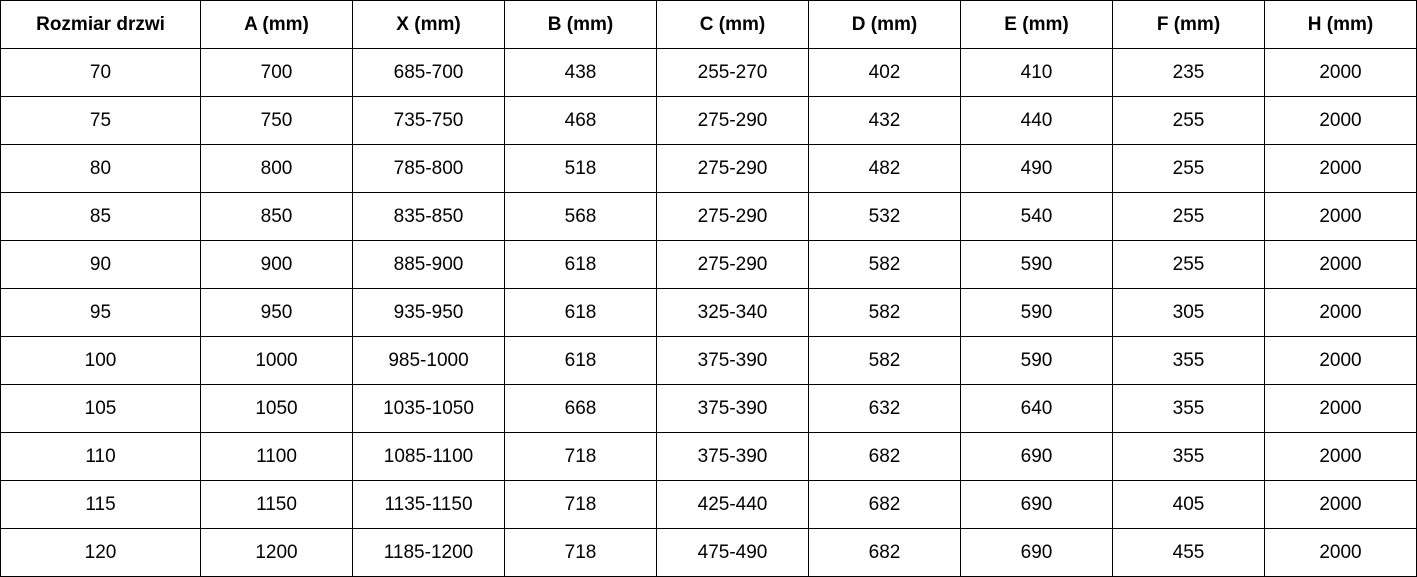 The height and width of the screenshot is (577, 1417). I want to click on table-row: 90 900 885-900 618 275-290 582 590 255 2000, so click(708, 264).